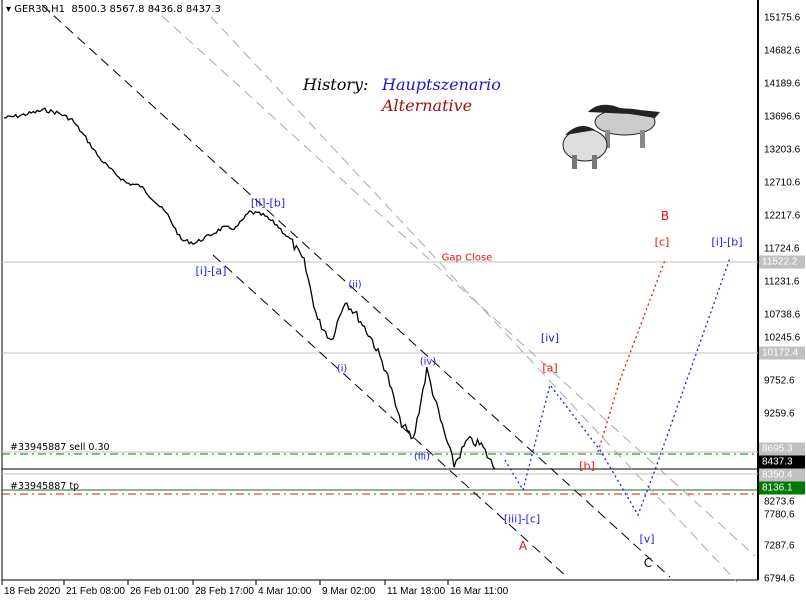  I want to click on wave-label: A, so click(523, 546).